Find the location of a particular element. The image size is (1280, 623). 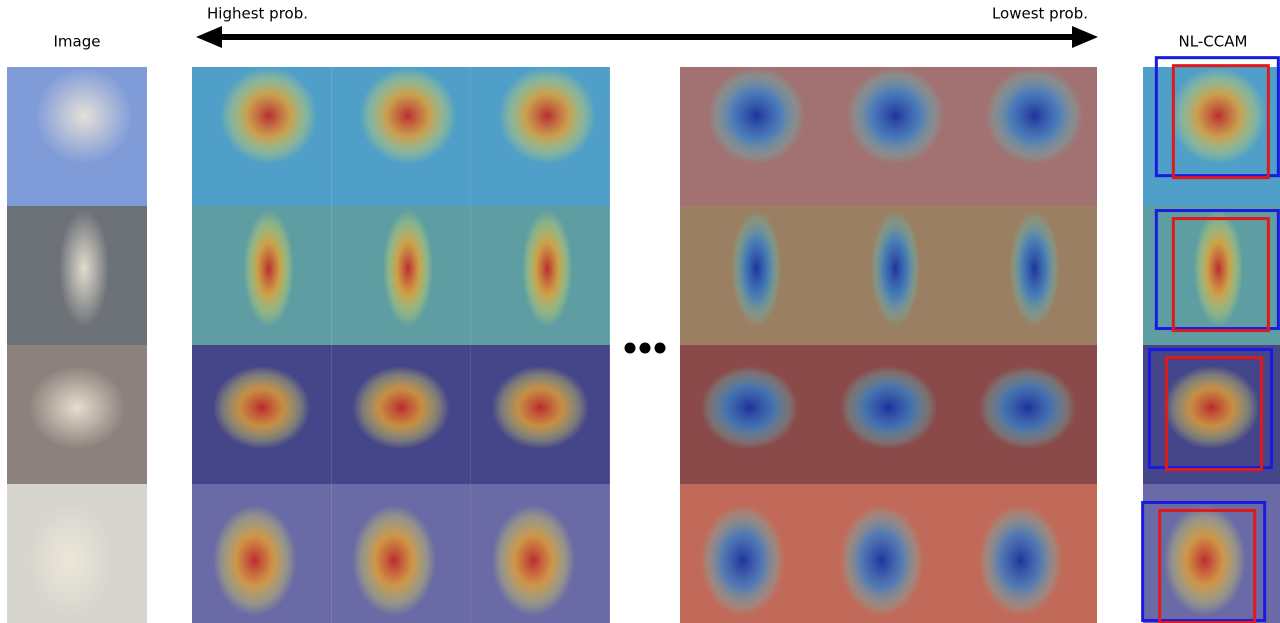

highest-prob-label: Highest prob. is located at coordinates (257, 14).